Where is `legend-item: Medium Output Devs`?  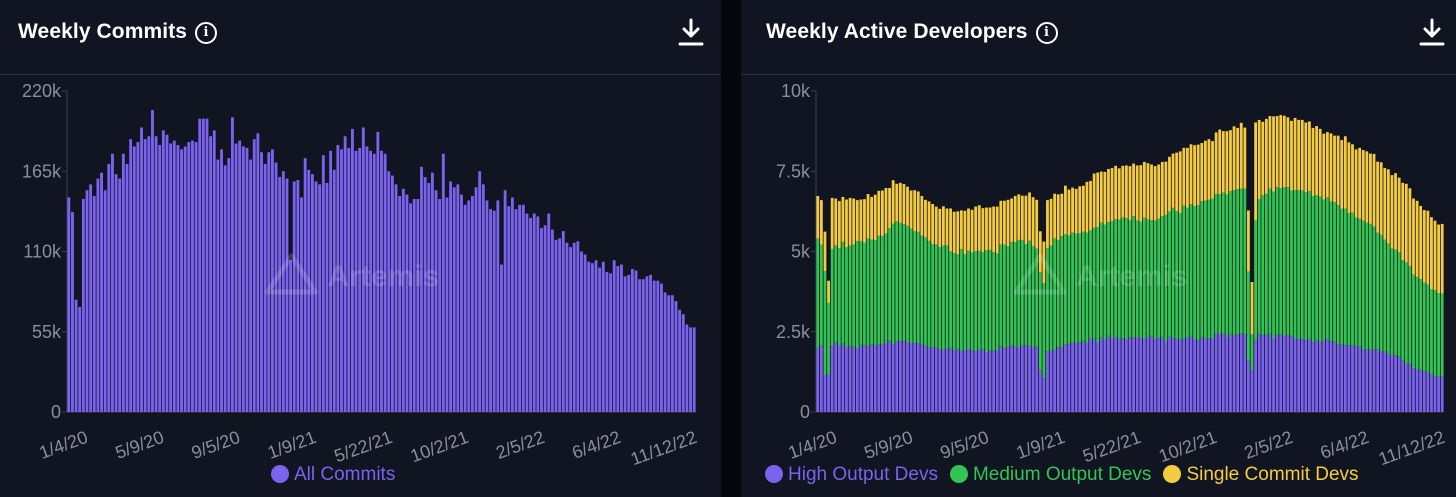
legend-item: Medium Output Devs is located at coordinates (1050, 475).